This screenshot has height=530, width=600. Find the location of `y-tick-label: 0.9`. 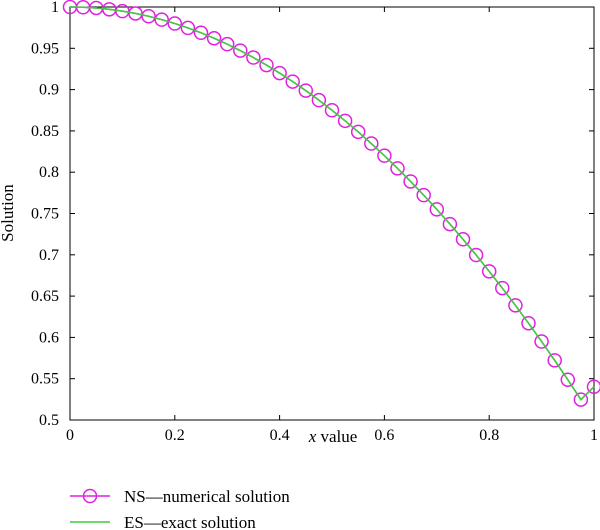

y-tick-label: 0.9 is located at coordinates (49, 90).